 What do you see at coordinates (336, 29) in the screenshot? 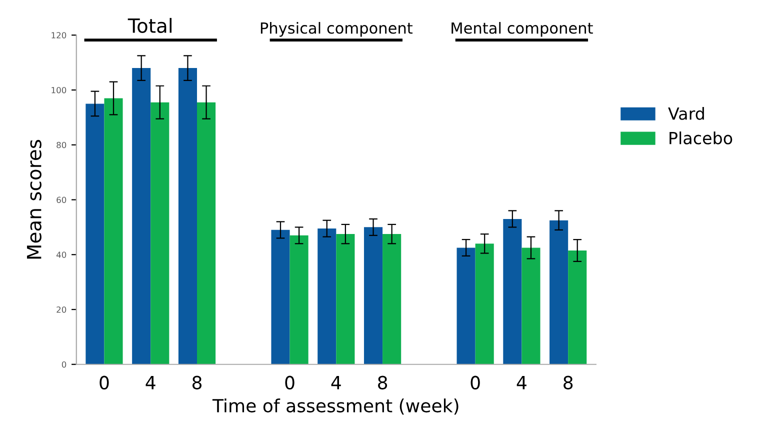
I see `annotation: Physical component` at bounding box center [336, 29].